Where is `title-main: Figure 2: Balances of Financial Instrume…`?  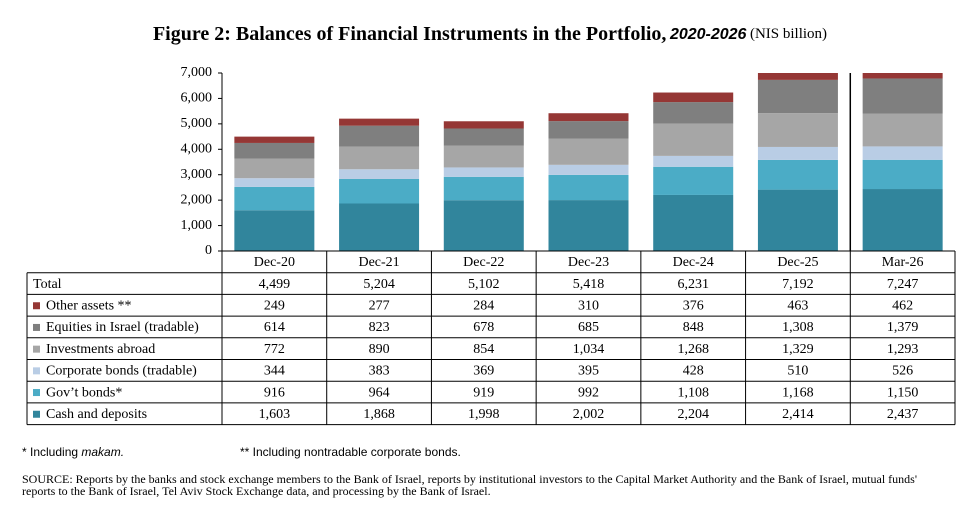
title-main: Figure 2: Balances of Financial Instrume… is located at coordinates (410, 34).